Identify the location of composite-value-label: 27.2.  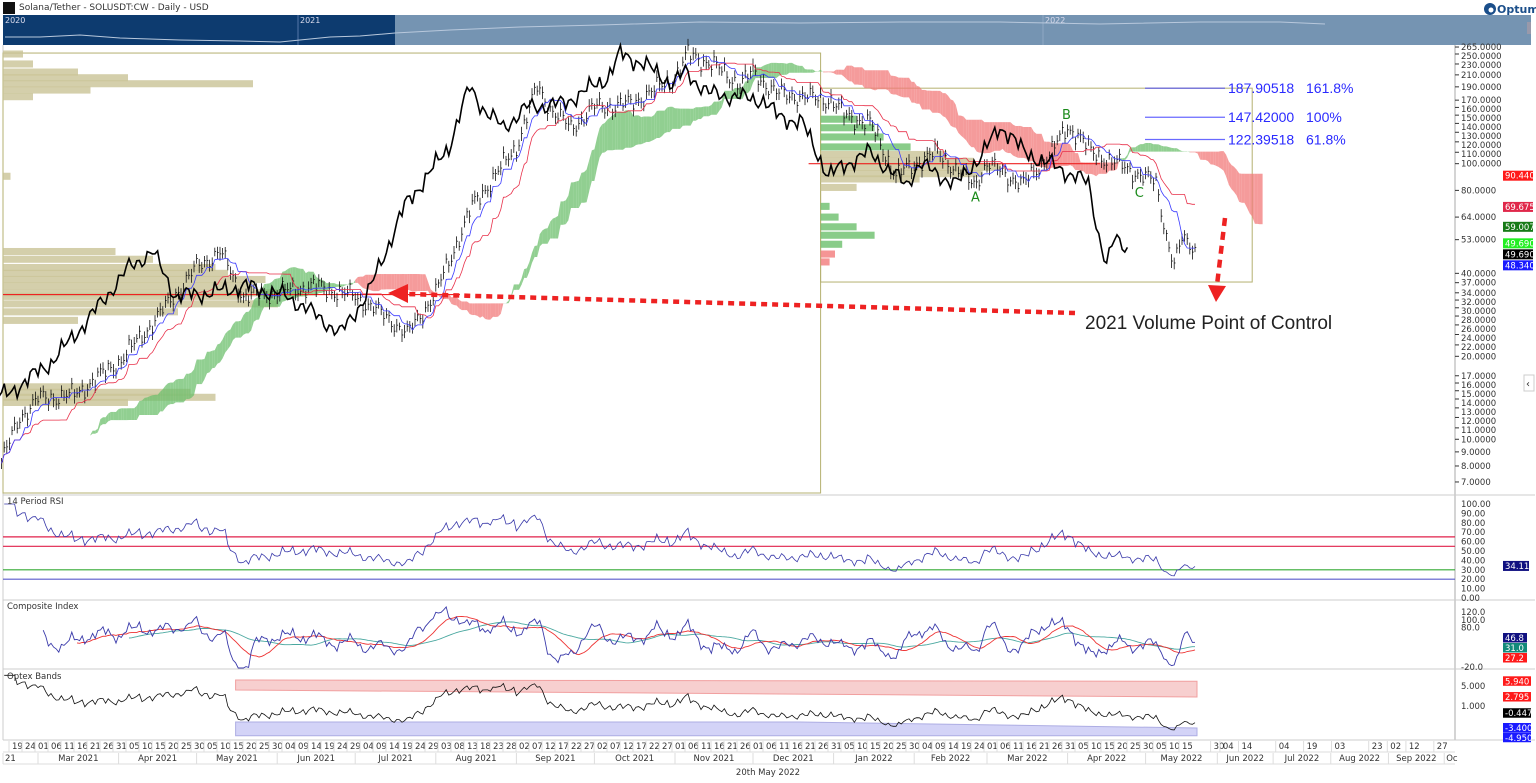
(1514, 659).